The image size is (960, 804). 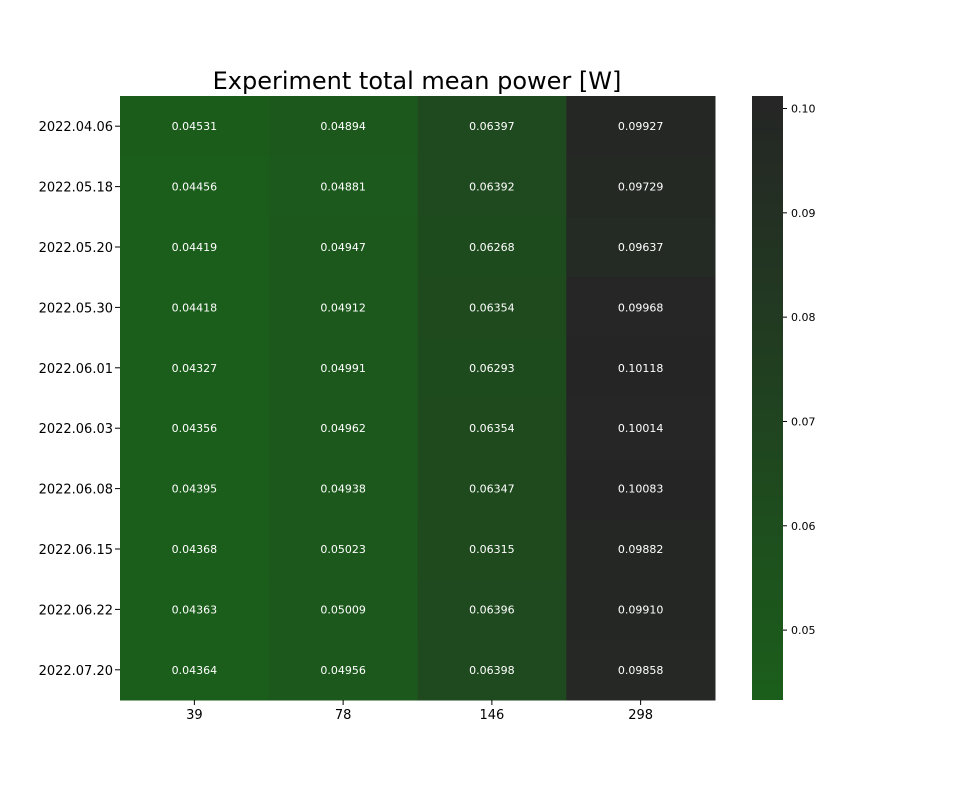 I want to click on cell-value-label: 0.09637, so click(x=641, y=247).